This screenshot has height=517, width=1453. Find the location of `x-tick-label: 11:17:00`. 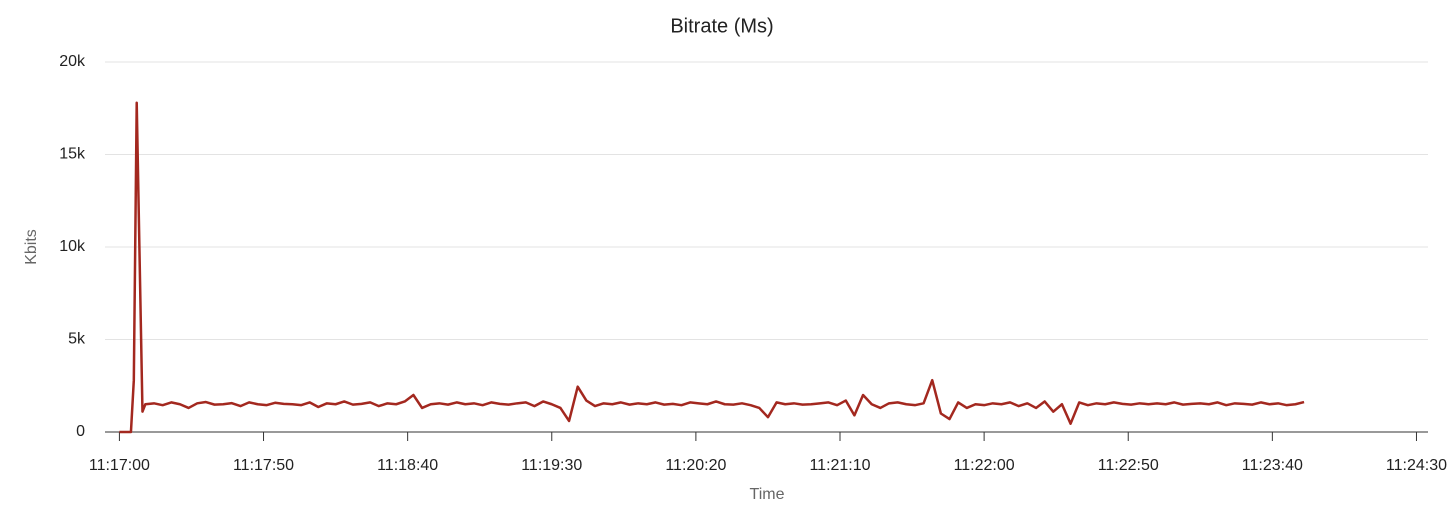

x-tick-label: 11:17:00 is located at coordinates (119, 465).